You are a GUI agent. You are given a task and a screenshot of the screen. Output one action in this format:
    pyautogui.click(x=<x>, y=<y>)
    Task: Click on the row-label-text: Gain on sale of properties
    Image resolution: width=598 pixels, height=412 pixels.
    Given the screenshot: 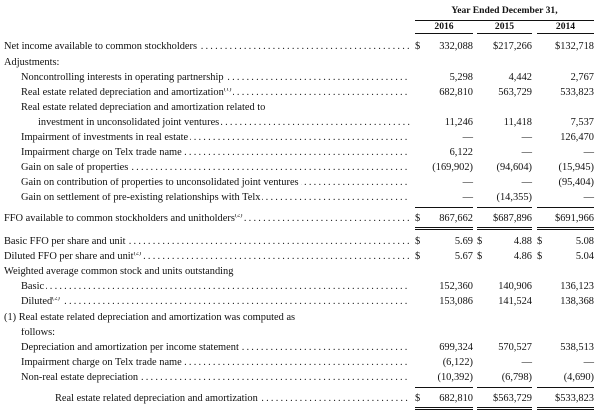 What is the action you would take?
    pyautogui.click(x=76, y=168)
    